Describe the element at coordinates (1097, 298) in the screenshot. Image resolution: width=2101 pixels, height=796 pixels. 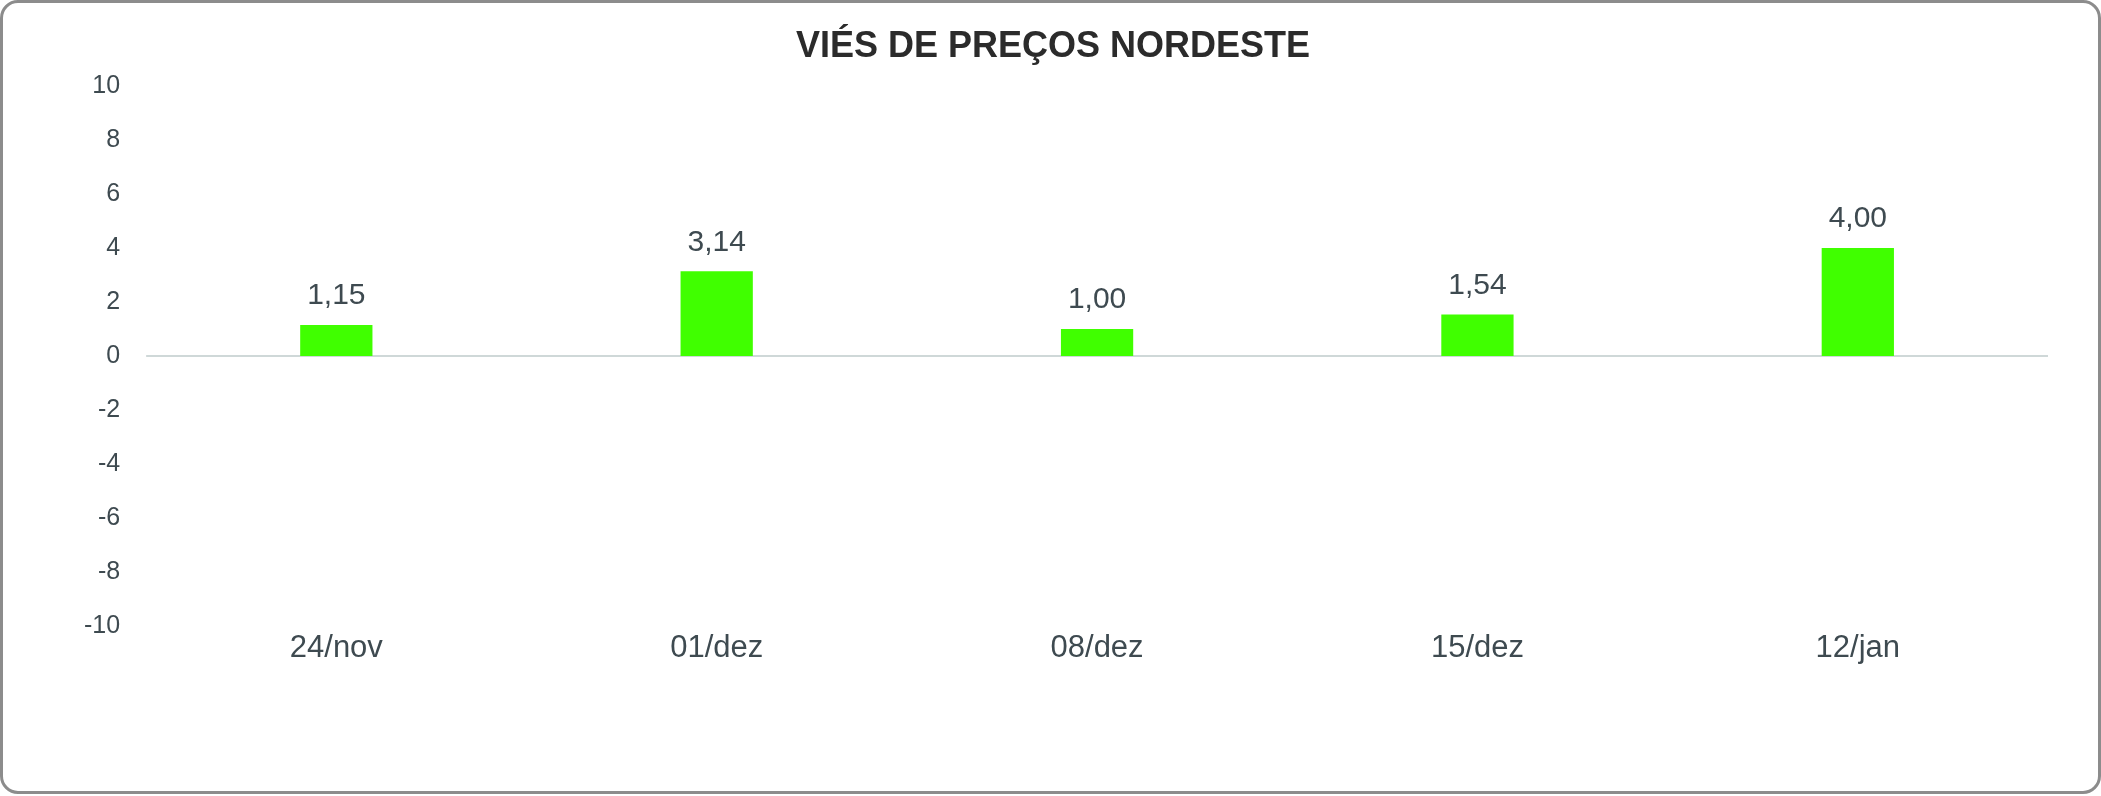
I see `data-label: 1,00` at that location.